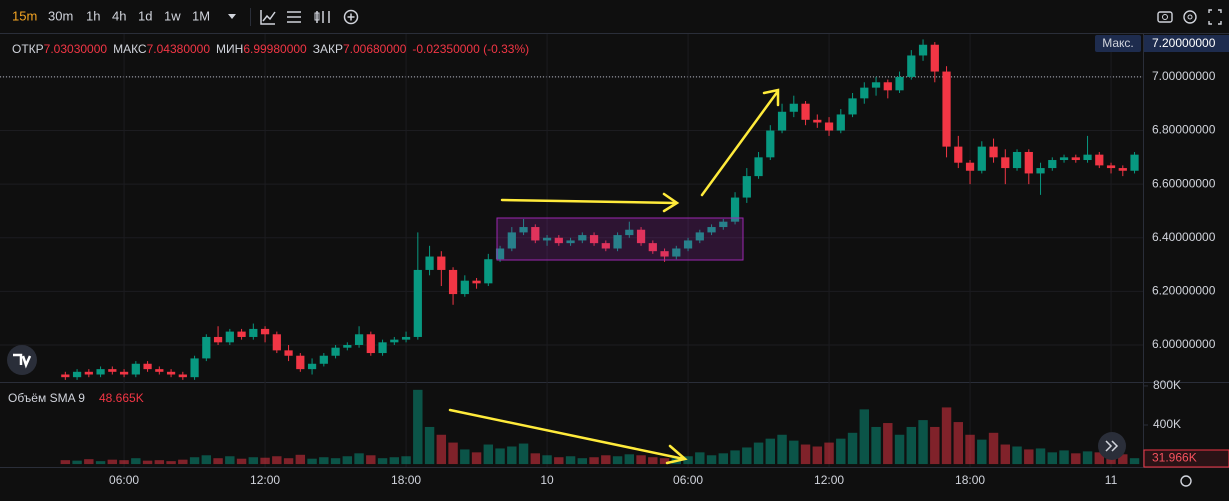 The width and height of the screenshot is (1229, 501). Describe the element at coordinates (688, 480) in the screenshot. I see `time-tick-label: 06:00` at that location.